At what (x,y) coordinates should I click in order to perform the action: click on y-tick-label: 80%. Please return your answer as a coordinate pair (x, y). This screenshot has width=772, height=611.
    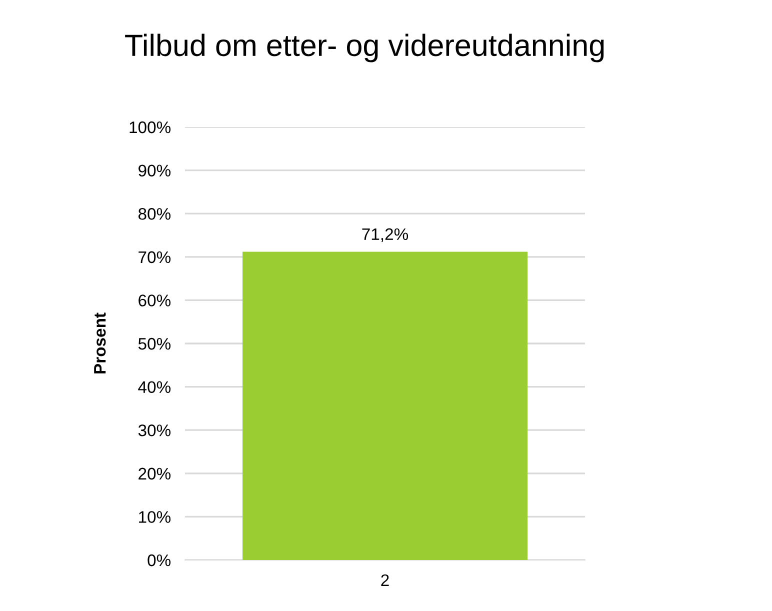
    Looking at the image, I should click on (154, 214).